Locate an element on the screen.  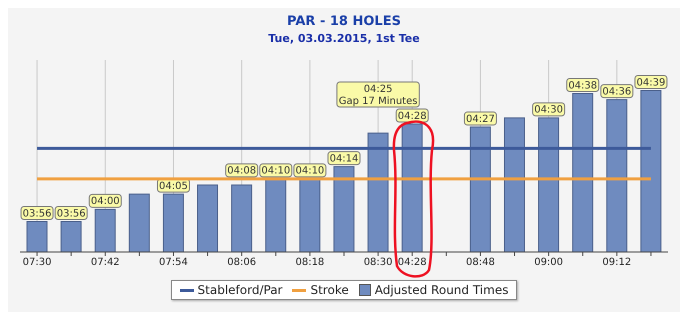
data-label: 04:25 Gap 17 Minutes is located at coordinates (378, 95).